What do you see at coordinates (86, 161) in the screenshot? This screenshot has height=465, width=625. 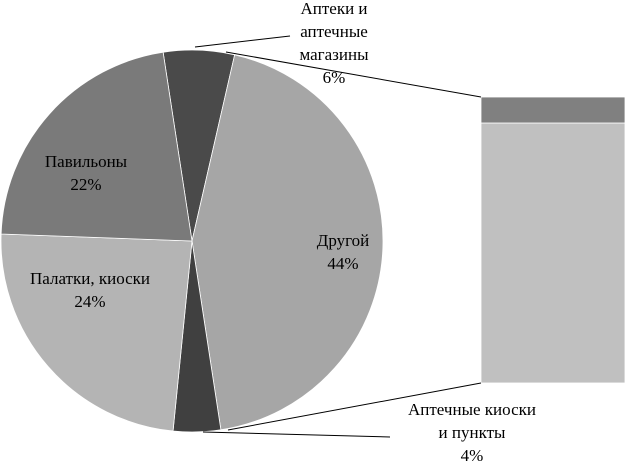 I see `slice-label: Павильоны` at bounding box center [86, 161].